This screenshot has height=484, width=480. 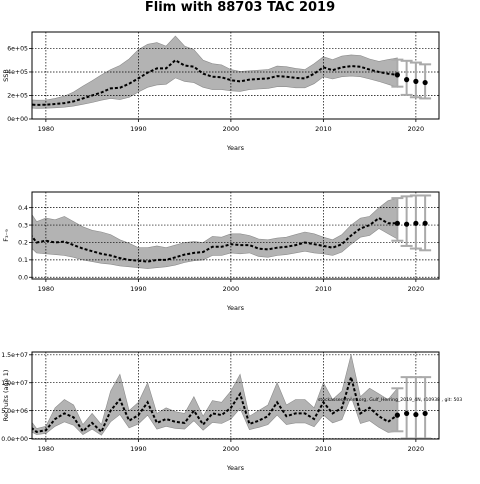 What do you see at coordinates (14, 411) in the screenshot?
I see `y-tick-label: 5.0e+06` at bounding box center [14, 411].